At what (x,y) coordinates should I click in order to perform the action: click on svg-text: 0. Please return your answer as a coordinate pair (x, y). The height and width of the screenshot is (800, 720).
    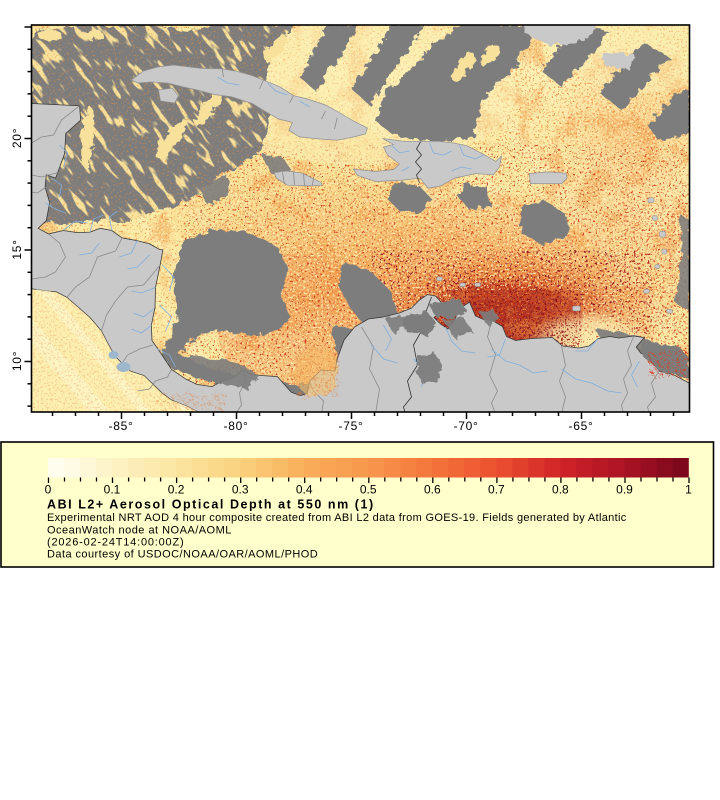
    Looking at the image, I should click on (48, 490).